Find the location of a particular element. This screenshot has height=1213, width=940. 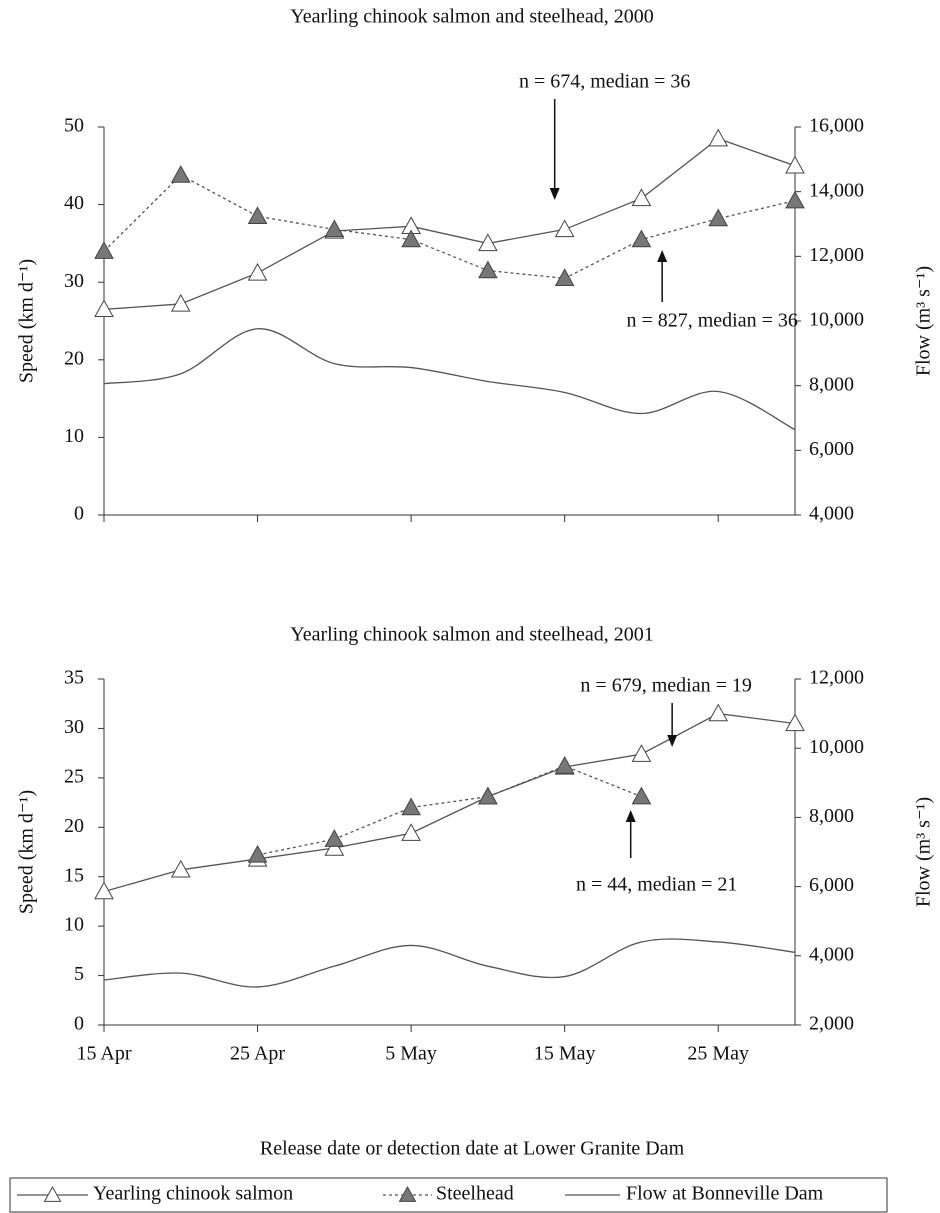

legend-label: Flow at Bonneville Dam is located at coordinates (725, 1194).